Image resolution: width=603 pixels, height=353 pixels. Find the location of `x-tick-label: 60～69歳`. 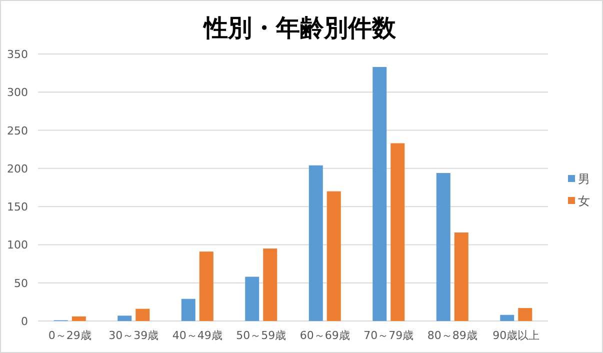

x-tick-label: 60～69歳 is located at coordinates (325, 335).